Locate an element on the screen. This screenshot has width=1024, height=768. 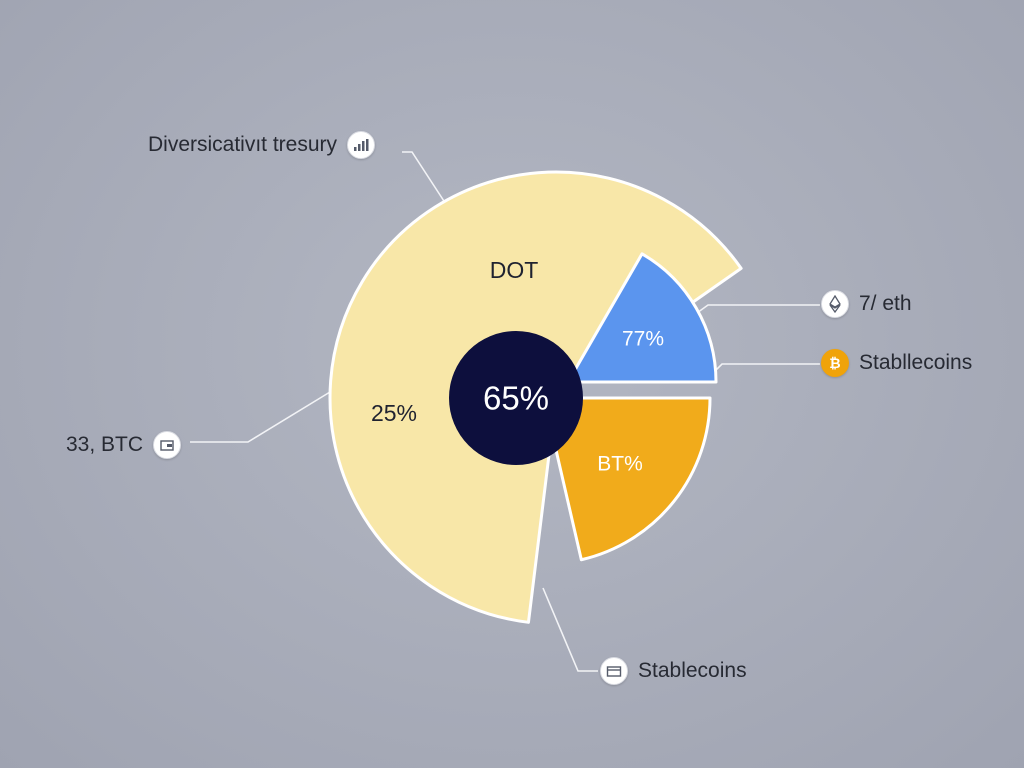
ethereum-icon is located at coordinates (835, 304).